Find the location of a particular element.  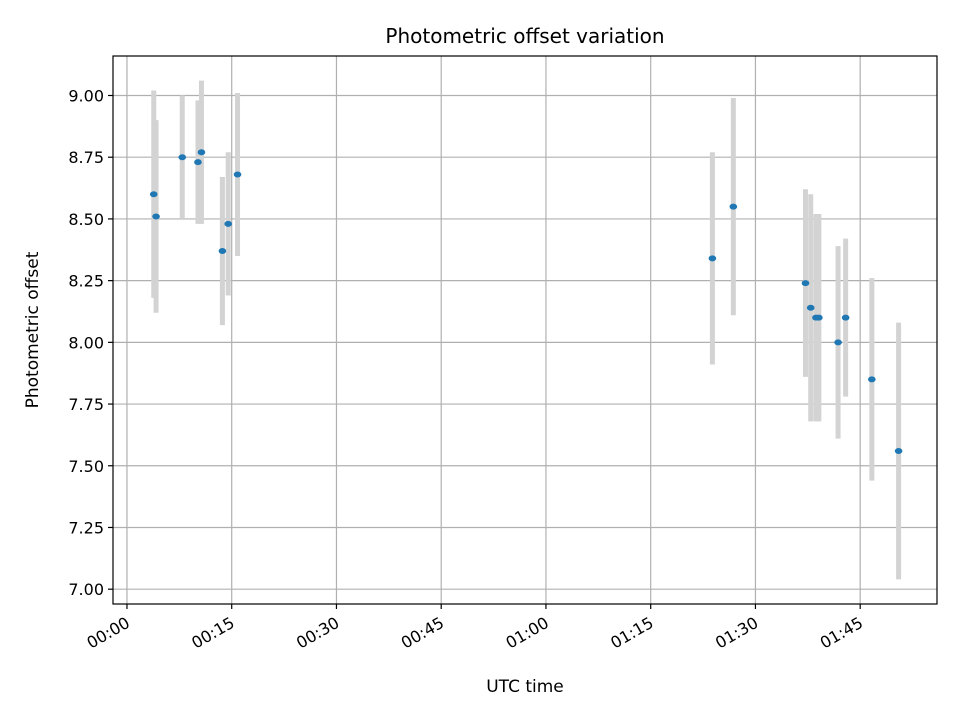

y-tick-label: 7.75 is located at coordinates (86, 404).